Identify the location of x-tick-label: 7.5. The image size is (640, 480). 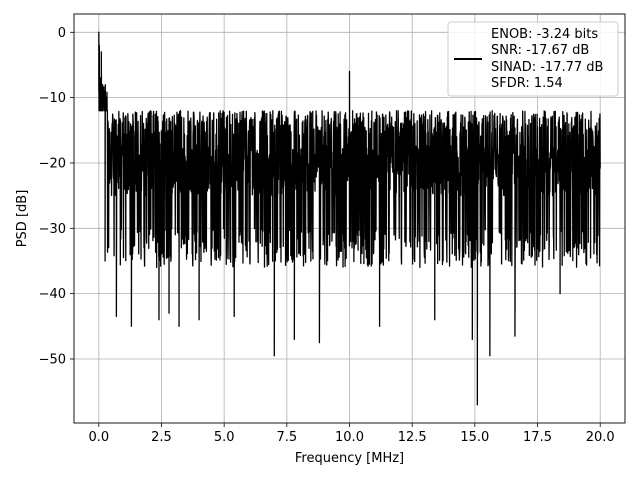
(286, 437).